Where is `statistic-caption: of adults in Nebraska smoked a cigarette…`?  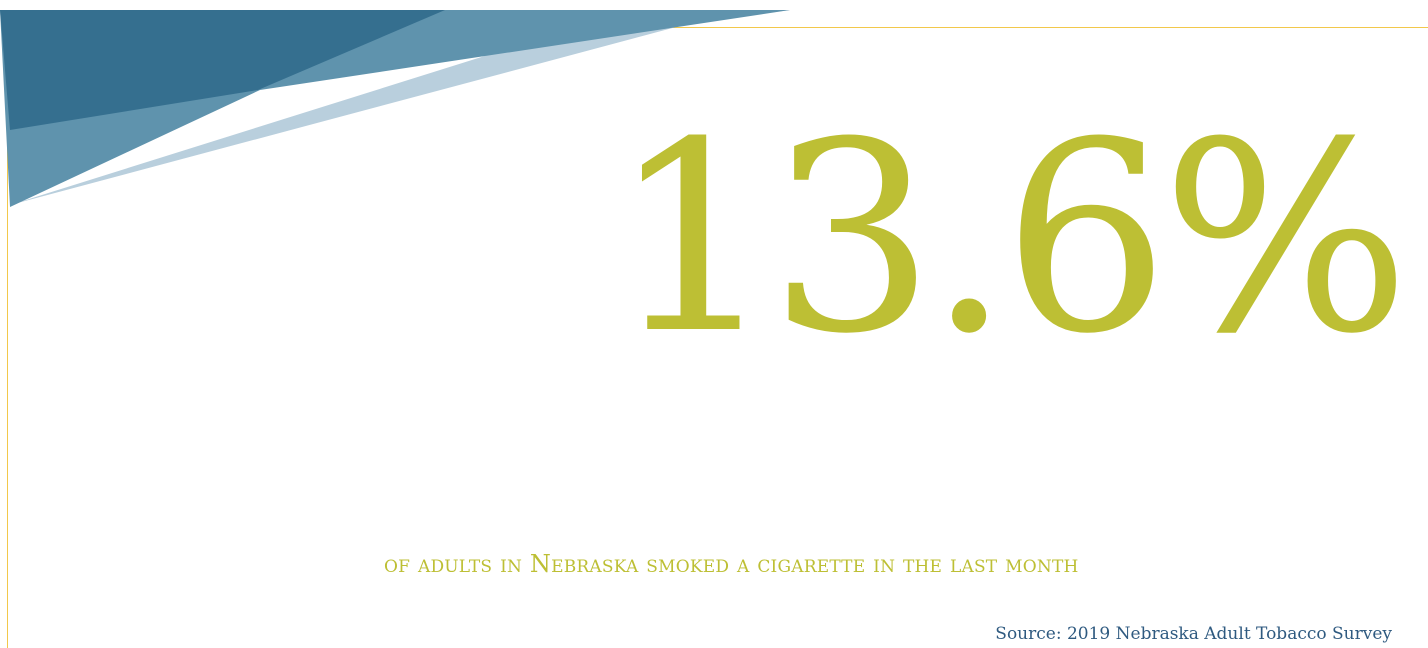
statistic-caption: of adults in Nebraska smoked a cigarette… is located at coordinates (731, 564).